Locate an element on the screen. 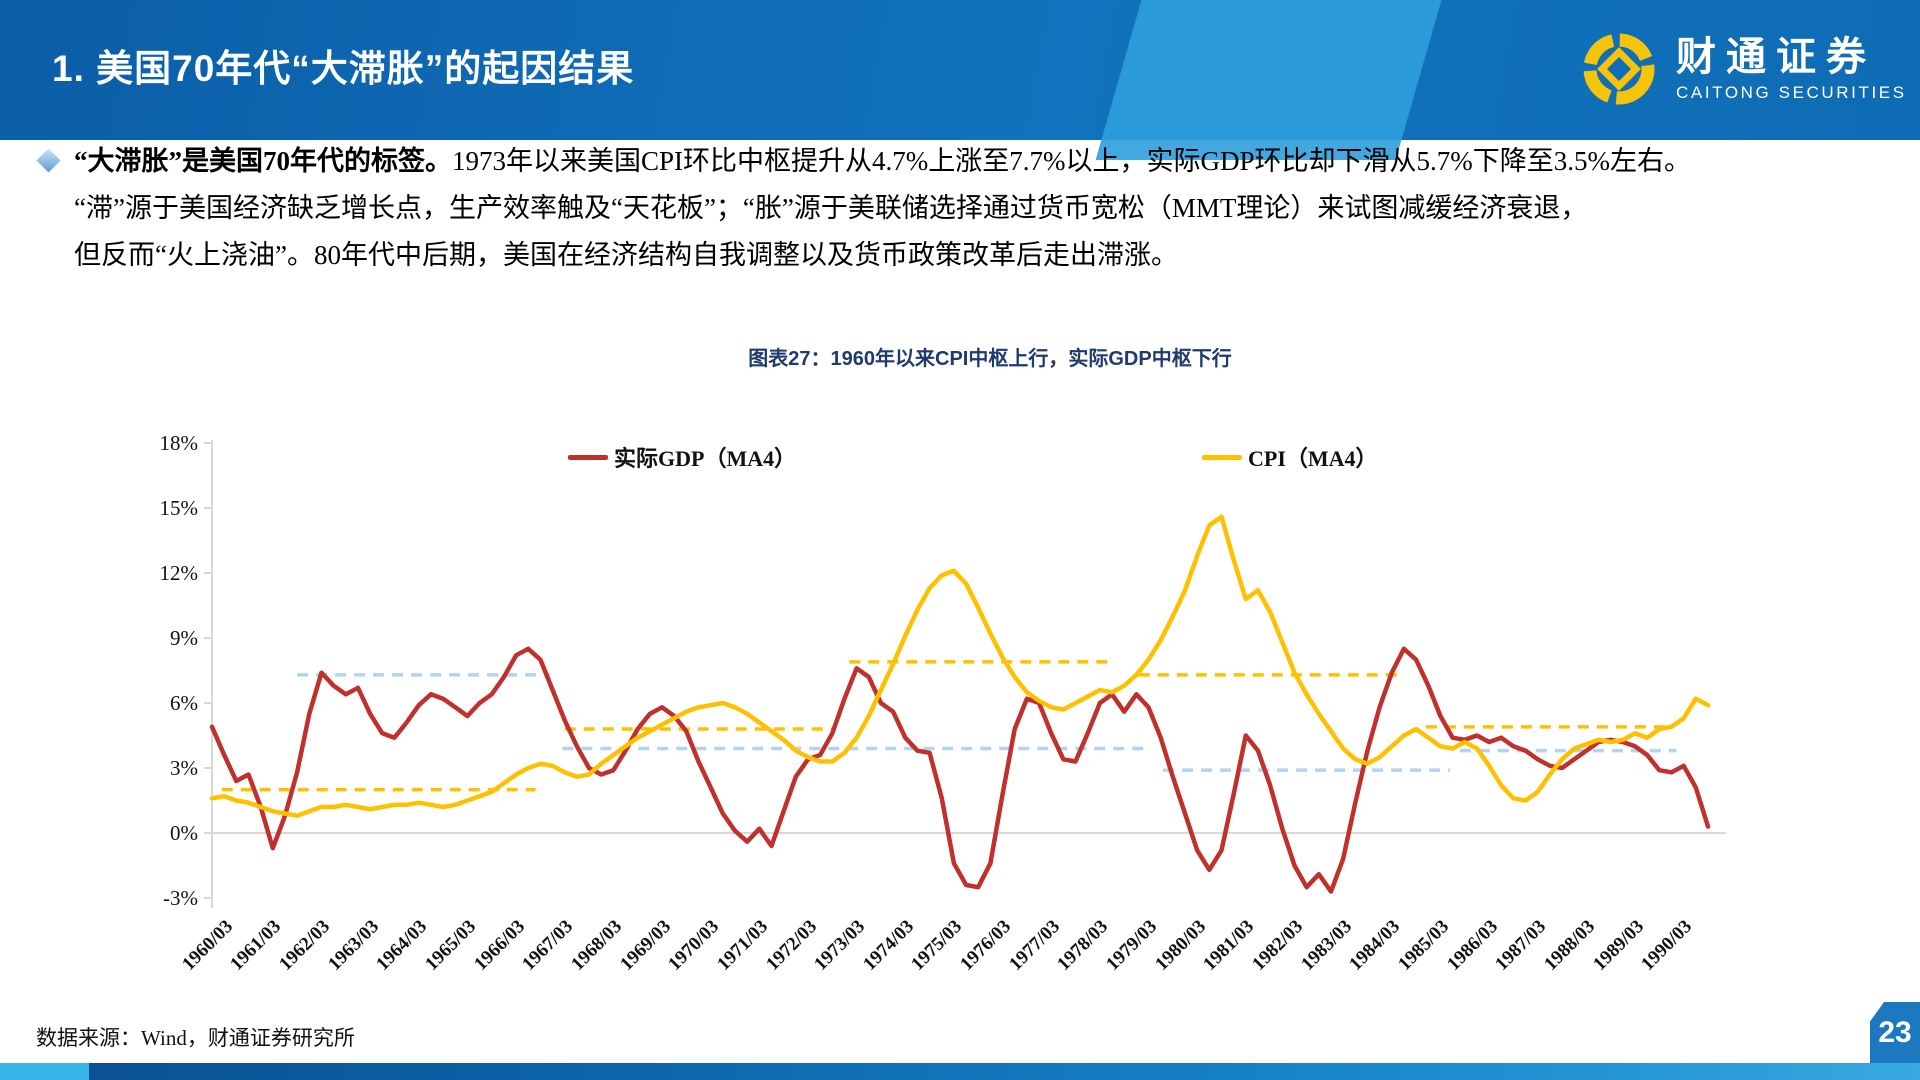 The height and width of the screenshot is (1080, 1920). logo-text-en: CAITONG SECURITIES is located at coordinates (1791, 92).